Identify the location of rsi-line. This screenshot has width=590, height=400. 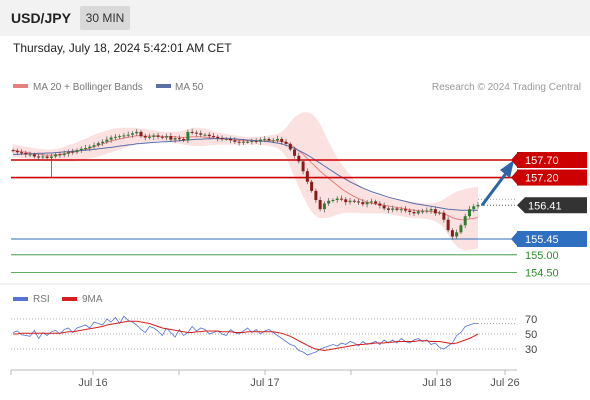
(245, 335).